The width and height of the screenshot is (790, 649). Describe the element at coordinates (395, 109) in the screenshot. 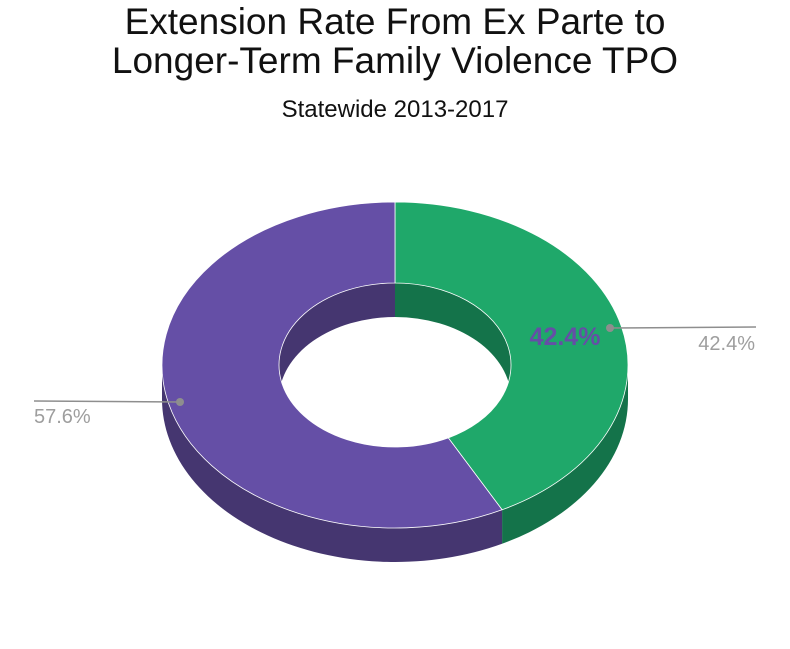

I see `chart-subtitle: Statewide 2013-2017` at that location.